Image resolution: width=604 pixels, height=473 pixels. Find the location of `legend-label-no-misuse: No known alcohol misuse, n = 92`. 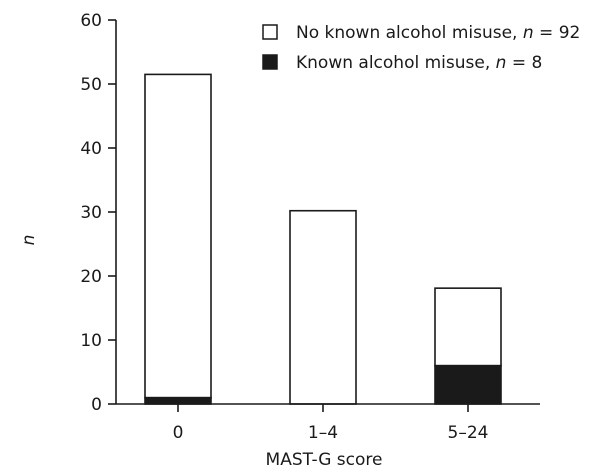

legend-label-no-misuse: No known alcohol misuse, n = 92 is located at coordinates (438, 33).